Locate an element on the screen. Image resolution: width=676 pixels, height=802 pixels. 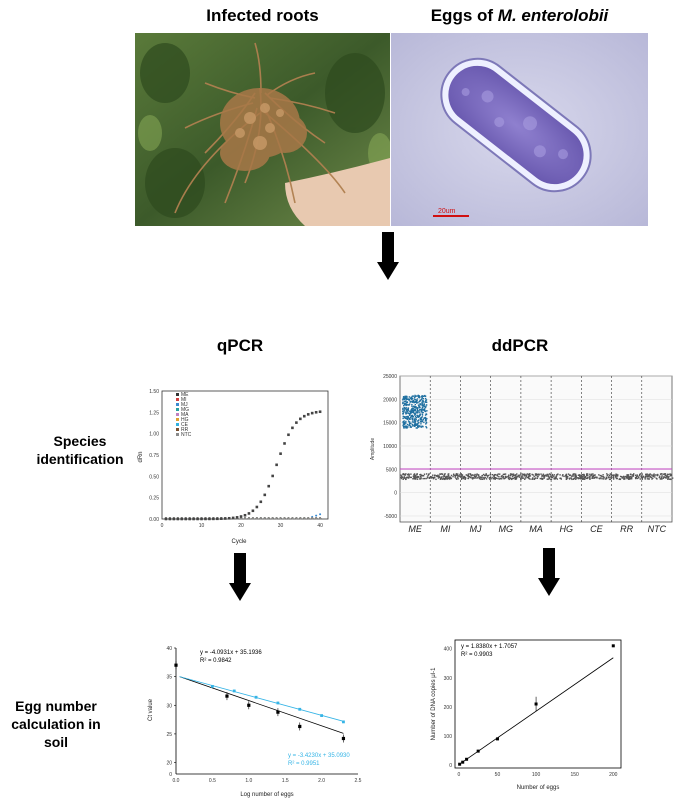
legend-label: CE is located at coordinates (185, 425).